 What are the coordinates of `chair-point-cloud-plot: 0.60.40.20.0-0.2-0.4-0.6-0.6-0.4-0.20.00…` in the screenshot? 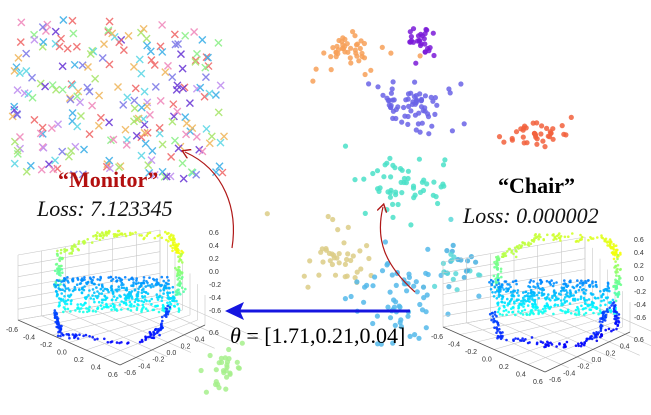 It's located at (541, 309).